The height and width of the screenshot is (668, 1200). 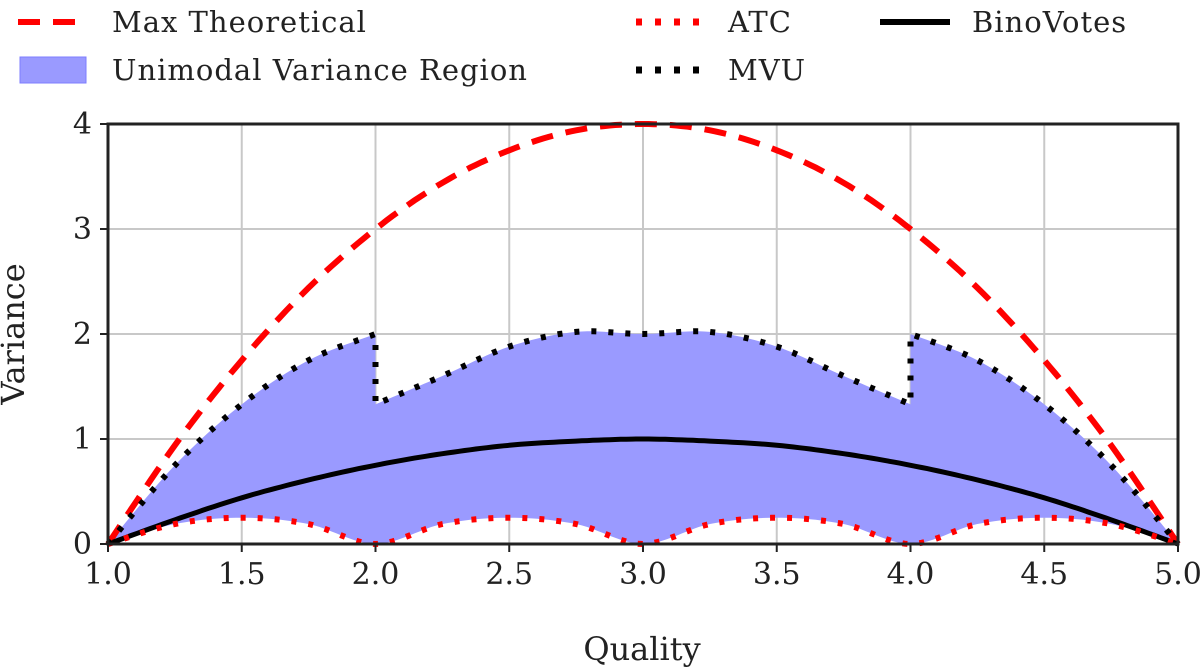 I want to click on legend-swatch-region, so click(x=53, y=70).